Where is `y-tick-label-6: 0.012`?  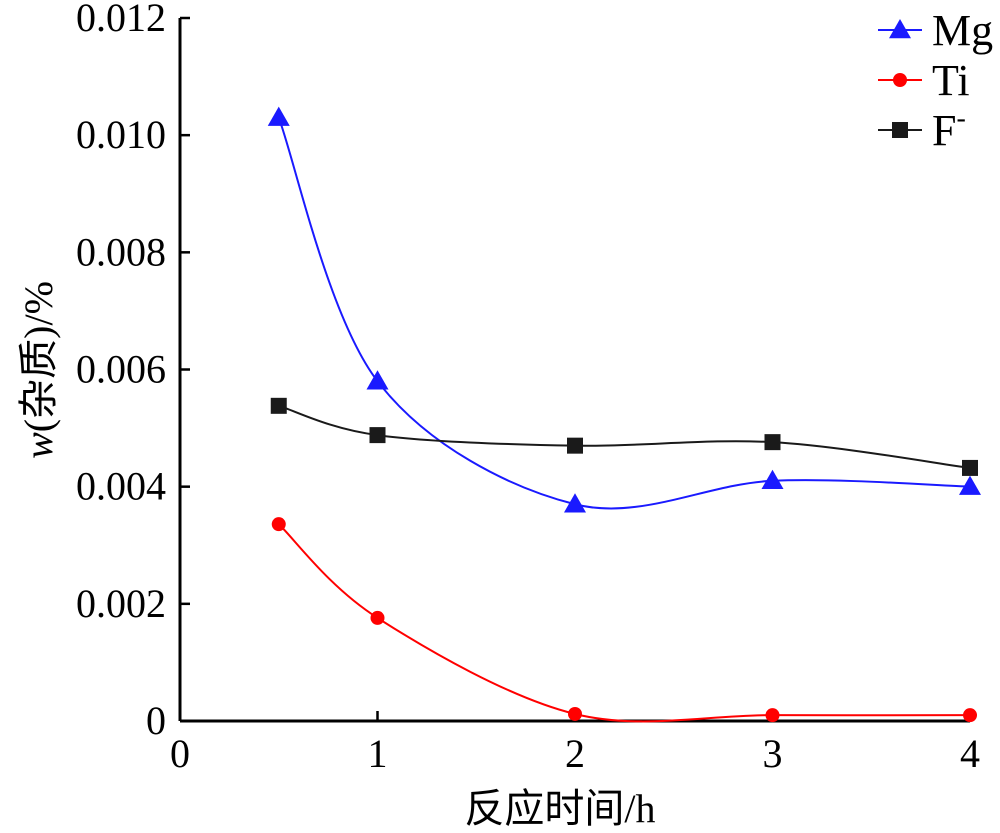
y-tick-label-6: 0.012 is located at coordinates (121, 20).